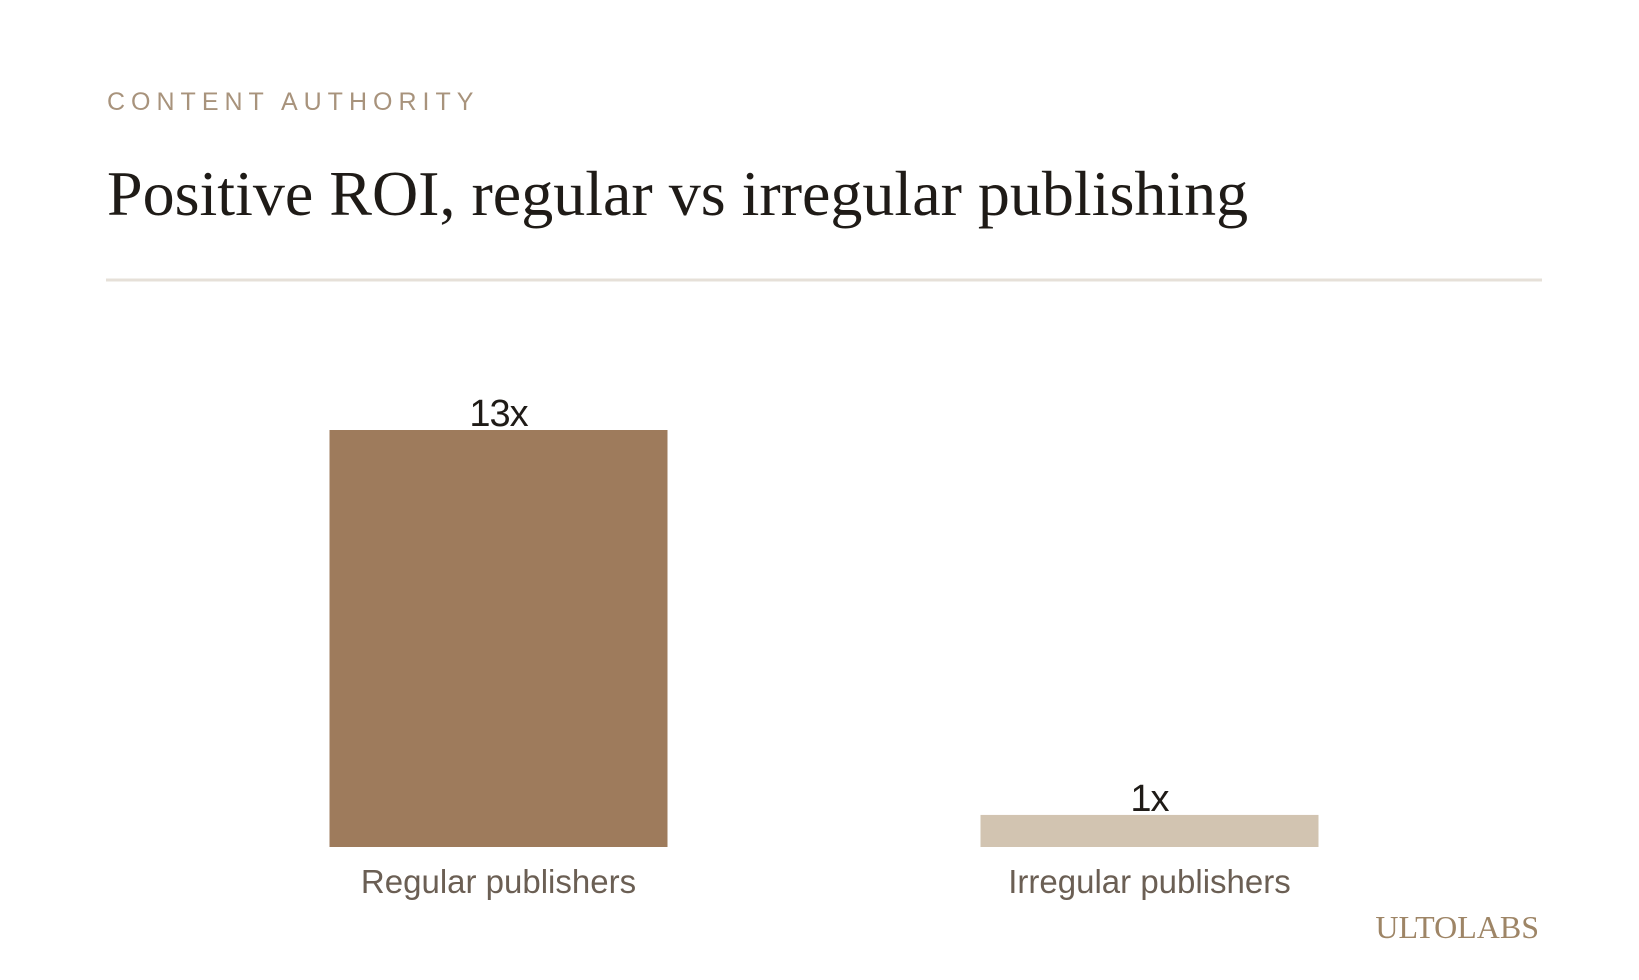 The image size is (1639, 980). I want to click on x-tick-label: Regular publishers, so click(498, 881).